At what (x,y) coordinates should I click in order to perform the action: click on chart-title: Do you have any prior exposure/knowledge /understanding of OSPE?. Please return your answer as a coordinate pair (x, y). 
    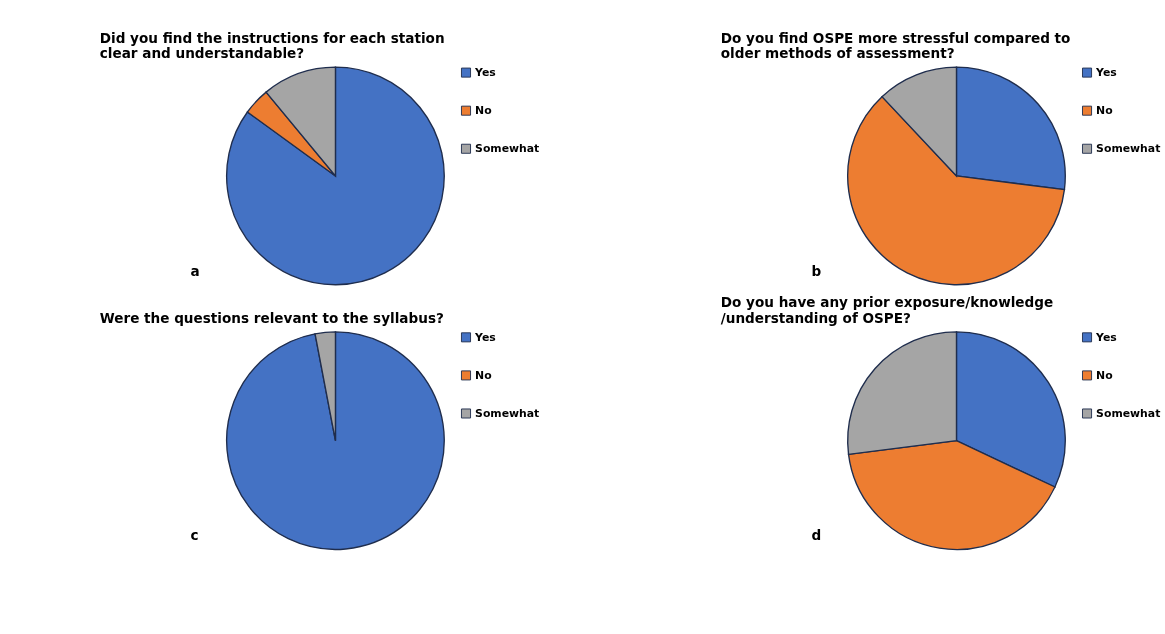
    Looking at the image, I should click on (887, 310).